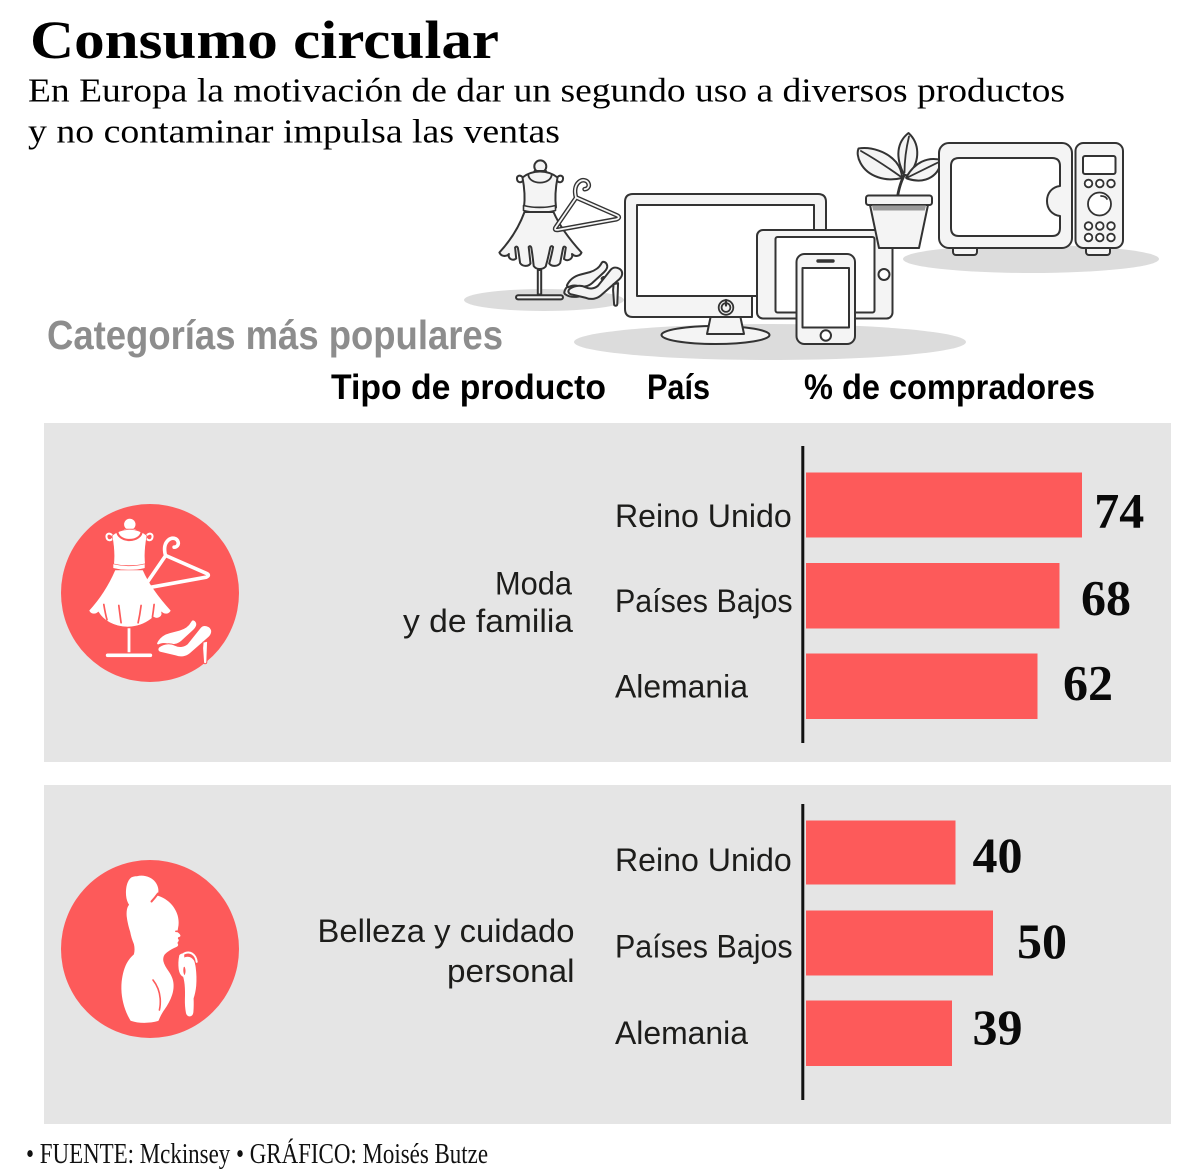 This screenshot has height=1176, width=1200. Describe the element at coordinates (488, 621) in the screenshot. I see `svg-text: y de familia` at that location.